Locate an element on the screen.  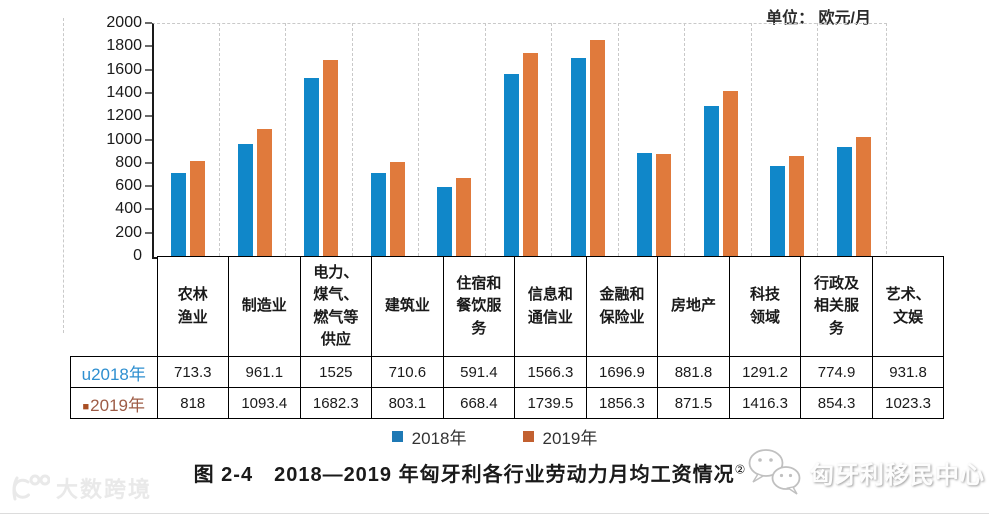
bar-2018年-电力、煤气、燃气等供应 is located at coordinates (312, 167).